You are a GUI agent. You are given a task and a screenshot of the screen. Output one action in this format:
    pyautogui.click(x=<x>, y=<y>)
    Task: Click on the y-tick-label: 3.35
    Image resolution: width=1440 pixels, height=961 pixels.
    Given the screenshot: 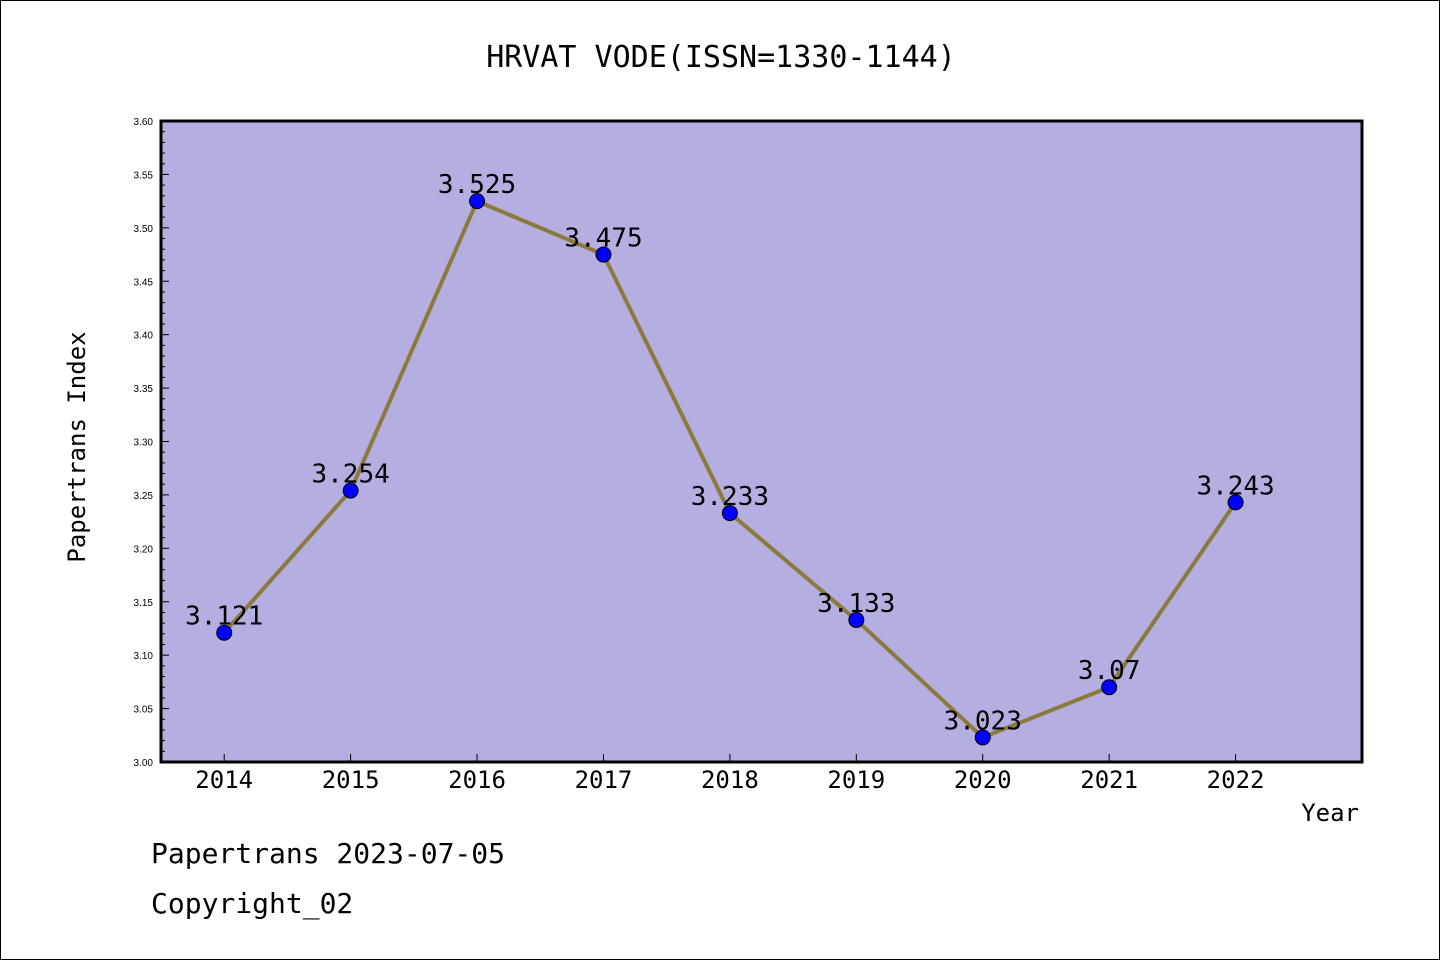 What is the action you would take?
    pyautogui.click(x=144, y=389)
    